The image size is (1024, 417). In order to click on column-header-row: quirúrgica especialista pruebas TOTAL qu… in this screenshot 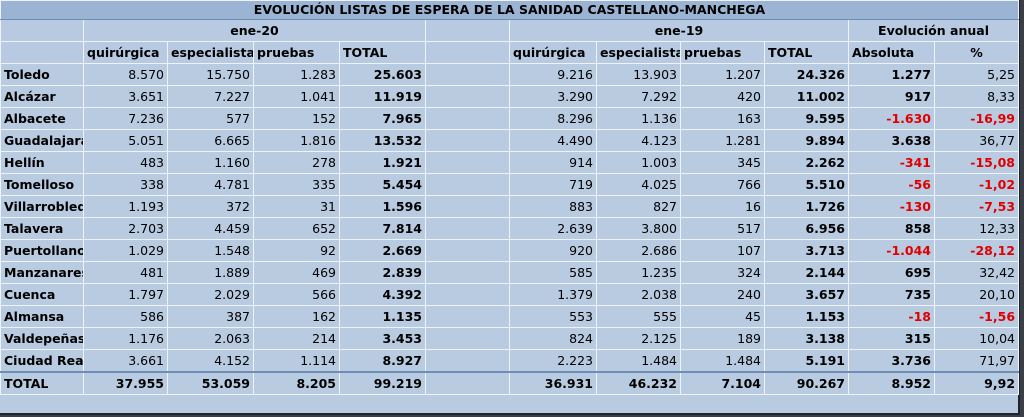, I will do `click(510, 52)`.